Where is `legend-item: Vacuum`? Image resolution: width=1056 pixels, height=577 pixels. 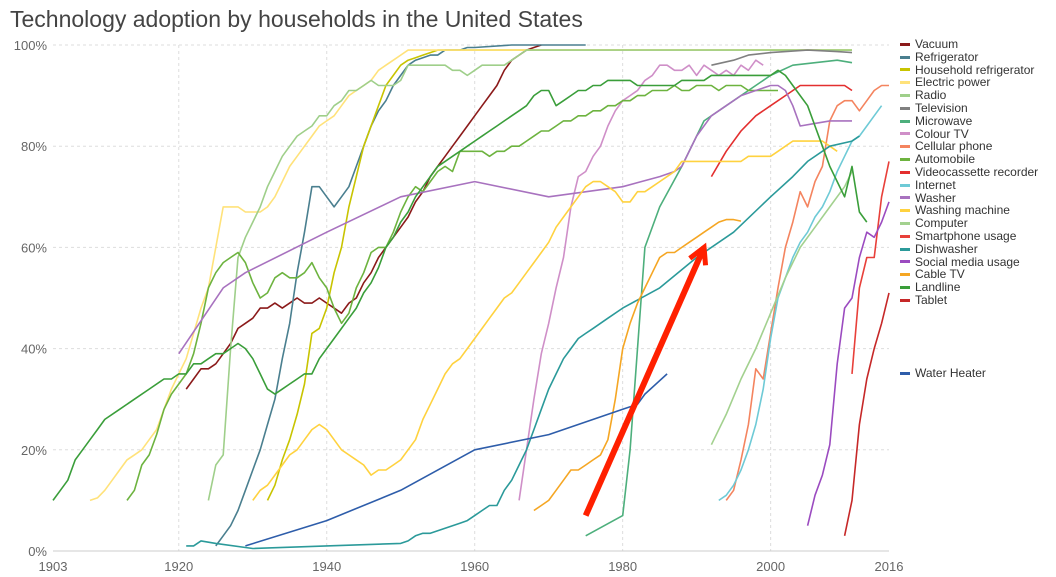
legend-item: Vacuum is located at coordinates (969, 44).